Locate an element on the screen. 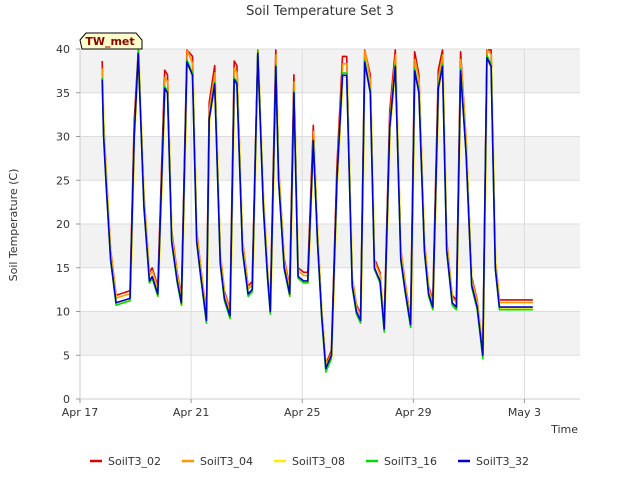  y-tick-label: 10 is located at coordinates (63, 312).